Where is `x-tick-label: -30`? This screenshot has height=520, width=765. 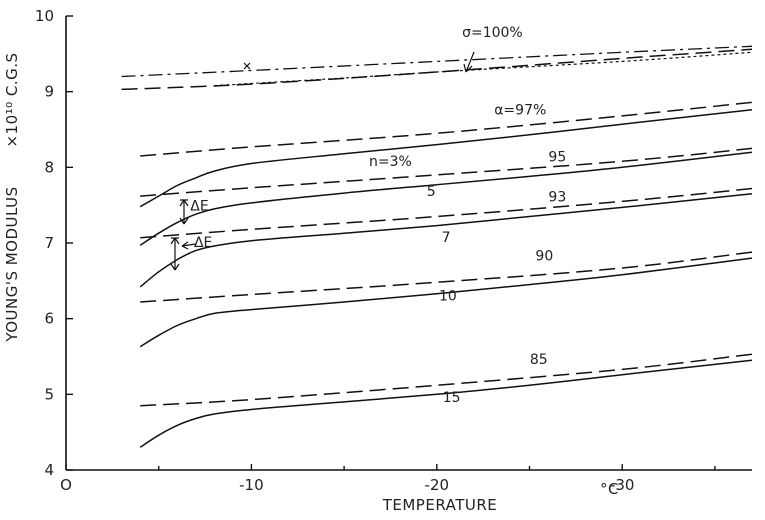
x-tick-label: -30 is located at coordinates (622, 485).